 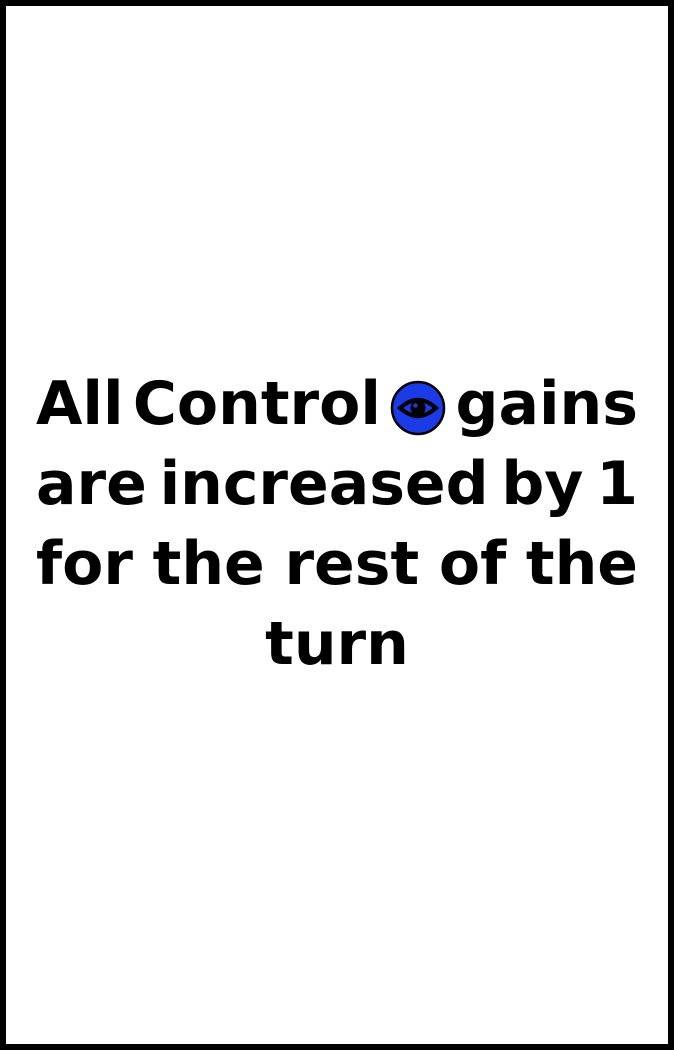 I want to click on word-increased: increased, so click(x=324, y=484).